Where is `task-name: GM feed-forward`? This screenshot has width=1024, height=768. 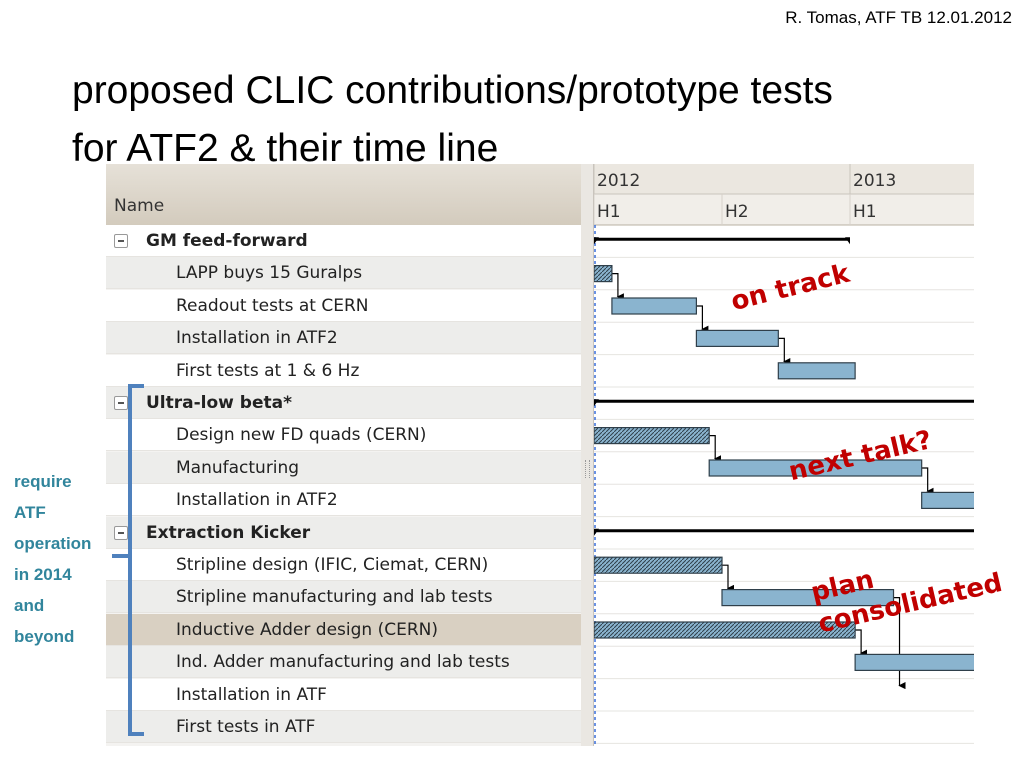 task-name: GM feed-forward is located at coordinates (227, 241).